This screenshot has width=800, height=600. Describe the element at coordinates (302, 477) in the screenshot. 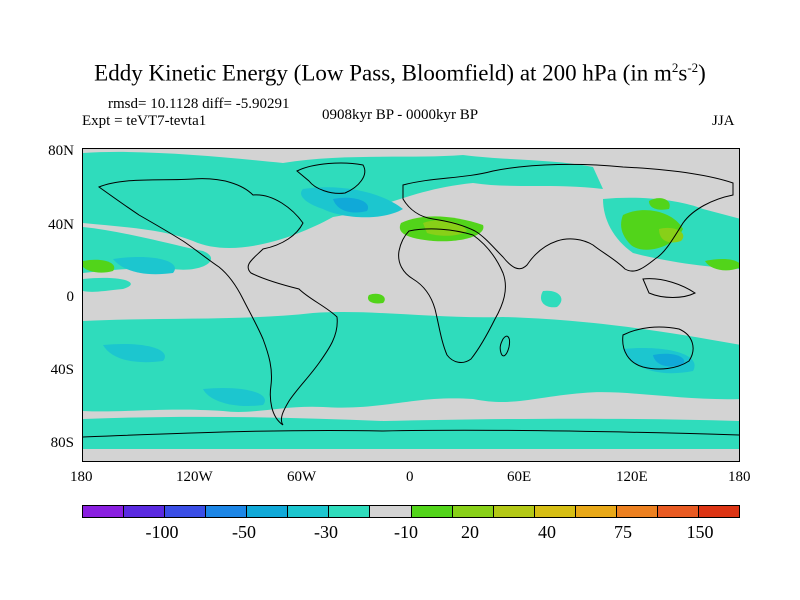

I see `lon-label-60w: 60W` at that location.